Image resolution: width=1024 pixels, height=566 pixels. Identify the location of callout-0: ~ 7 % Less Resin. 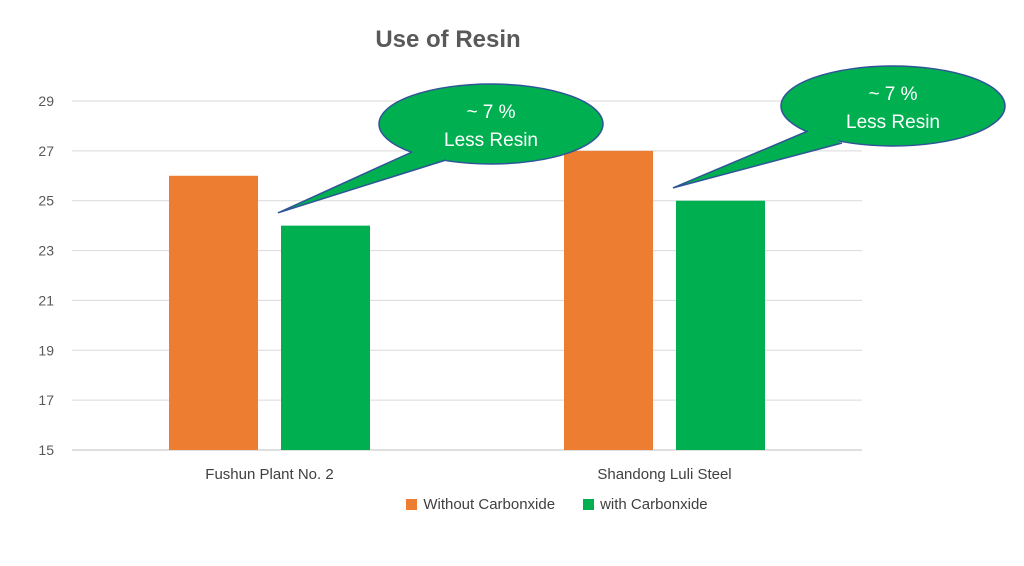
(440, 148).